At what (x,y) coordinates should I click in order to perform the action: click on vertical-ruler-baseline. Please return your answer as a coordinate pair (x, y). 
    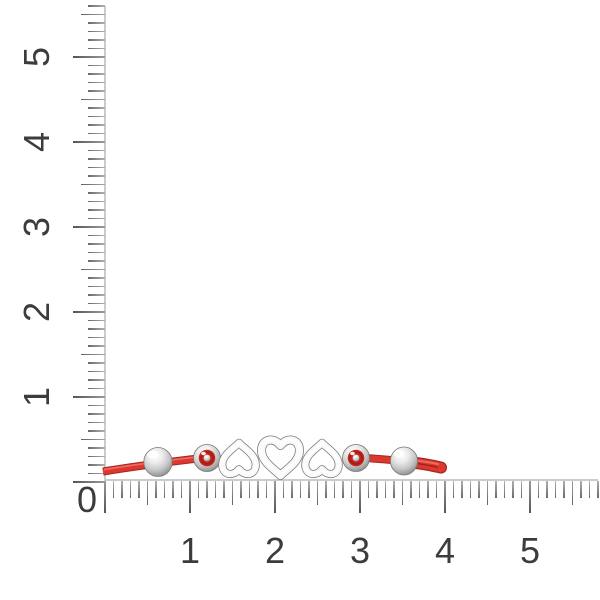
    Looking at the image, I should click on (105, 244).